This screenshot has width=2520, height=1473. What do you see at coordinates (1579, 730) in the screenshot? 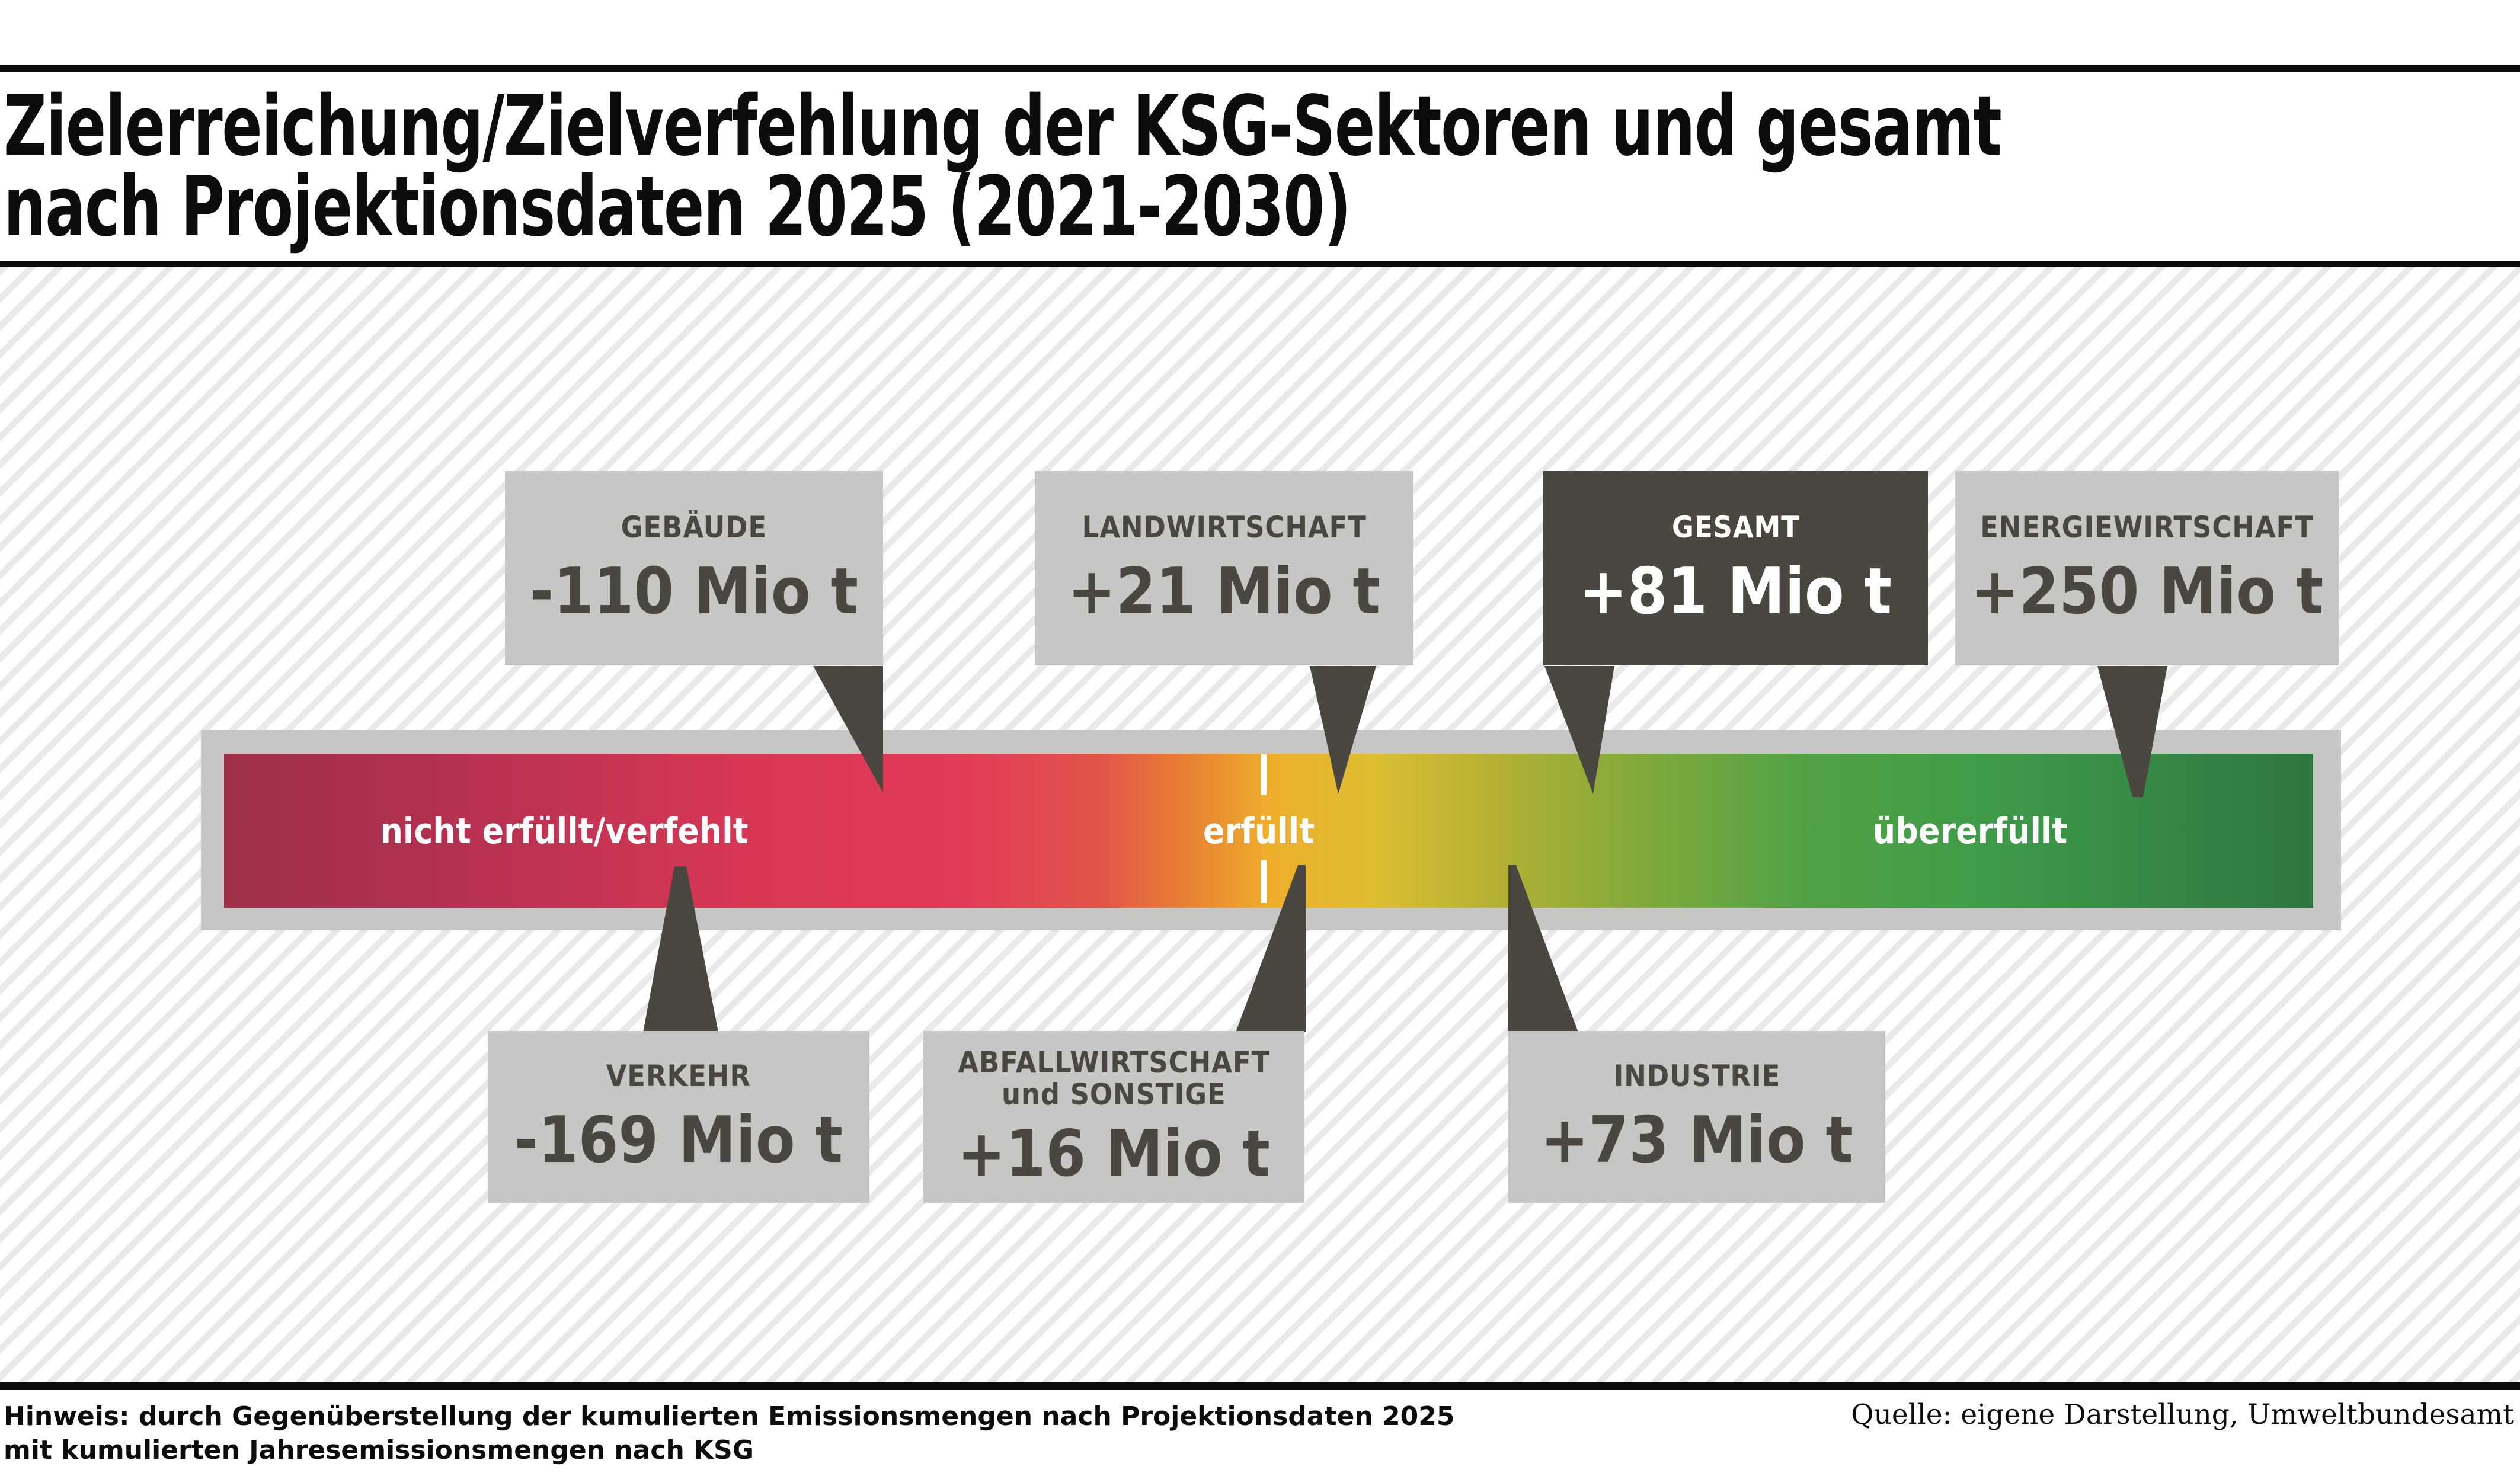
I see `pointer-gesamt` at bounding box center [1579, 730].